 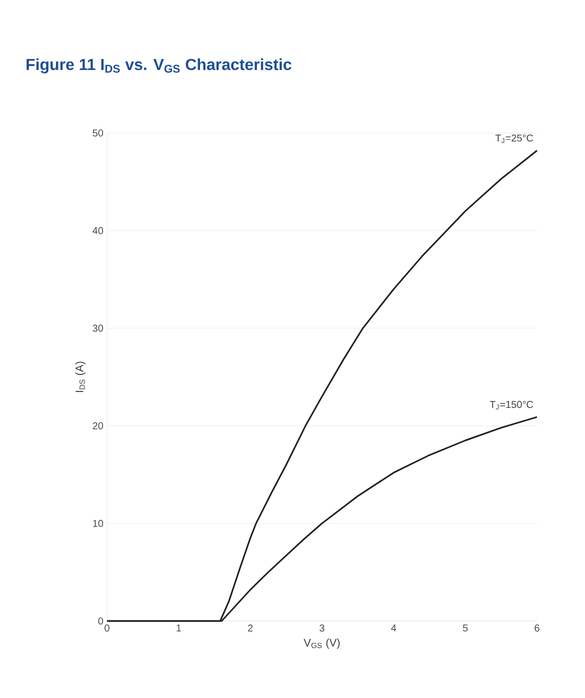 I want to click on y-tick-label: 50, so click(x=98, y=133).